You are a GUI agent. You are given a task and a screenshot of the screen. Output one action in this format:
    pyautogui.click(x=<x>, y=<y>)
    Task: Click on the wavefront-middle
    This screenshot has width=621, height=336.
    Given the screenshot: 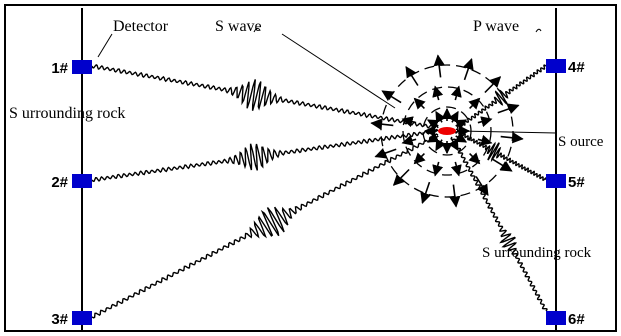 What is the action you would take?
    pyautogui.click(x=447, y=131)
    